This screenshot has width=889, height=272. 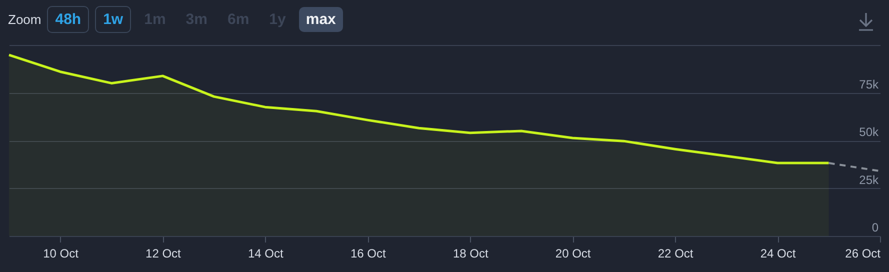 What do you see at coordinates (573, 253) in the screenshot?
I see `x-tick-label: 20 Oct` at bounding box center [573, 253].